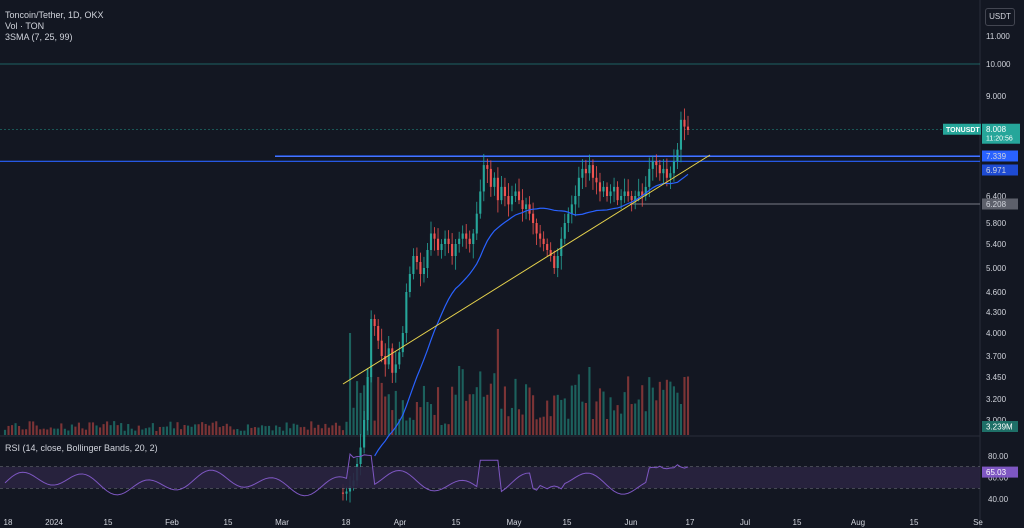  Describe the element at coordinates (996, 292) in the screenshot. I see `price-axis-label: 4.600` at that location.